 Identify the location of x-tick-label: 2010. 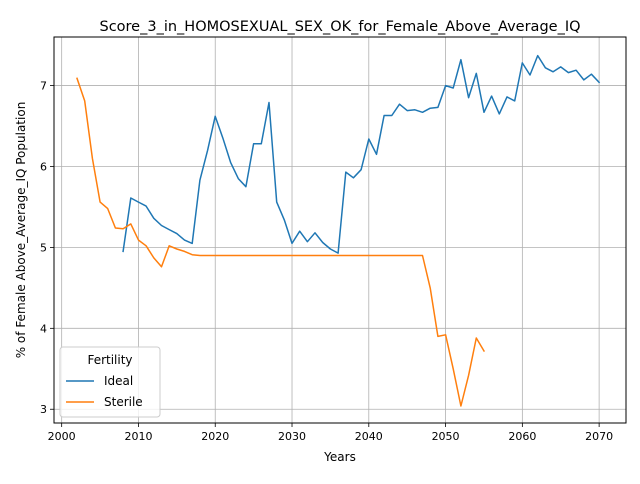
(138, 436).